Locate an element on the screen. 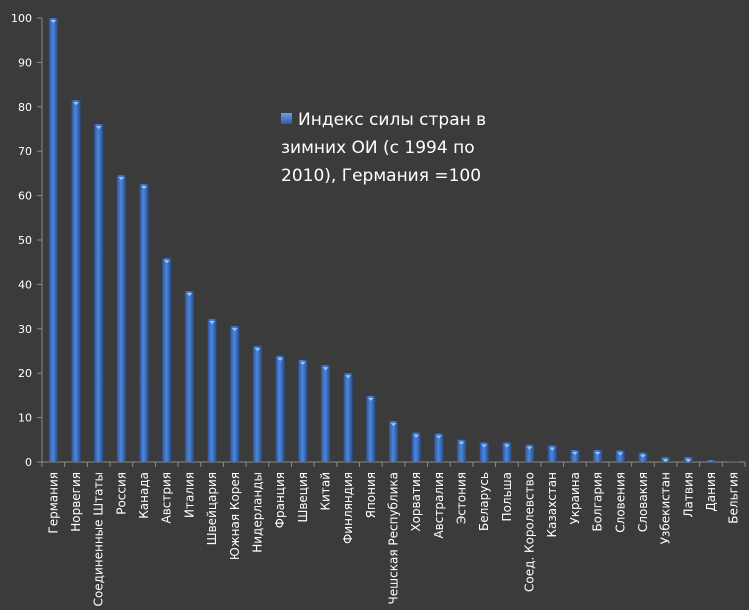 The image size is (749, 610). x-tick-label: Эстония is located at coordinates (462, 498).